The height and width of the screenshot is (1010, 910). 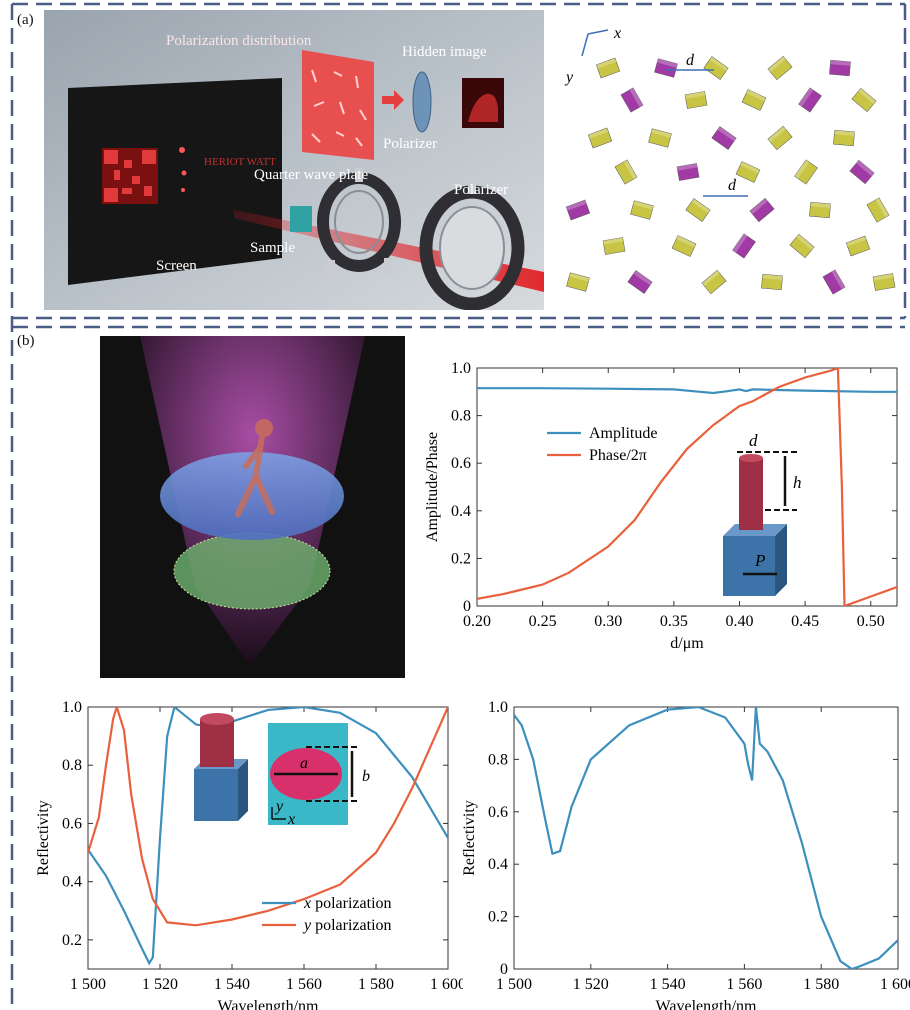 I want to click on polarization-distribution-panel, so click(x=338, y=105).